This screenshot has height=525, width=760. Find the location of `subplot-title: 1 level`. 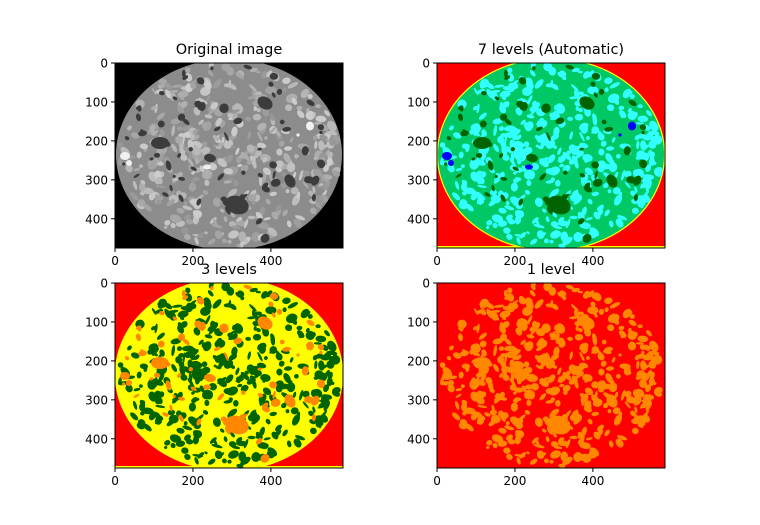

subplot-title: 1 level is located at coordinates (551, 270).